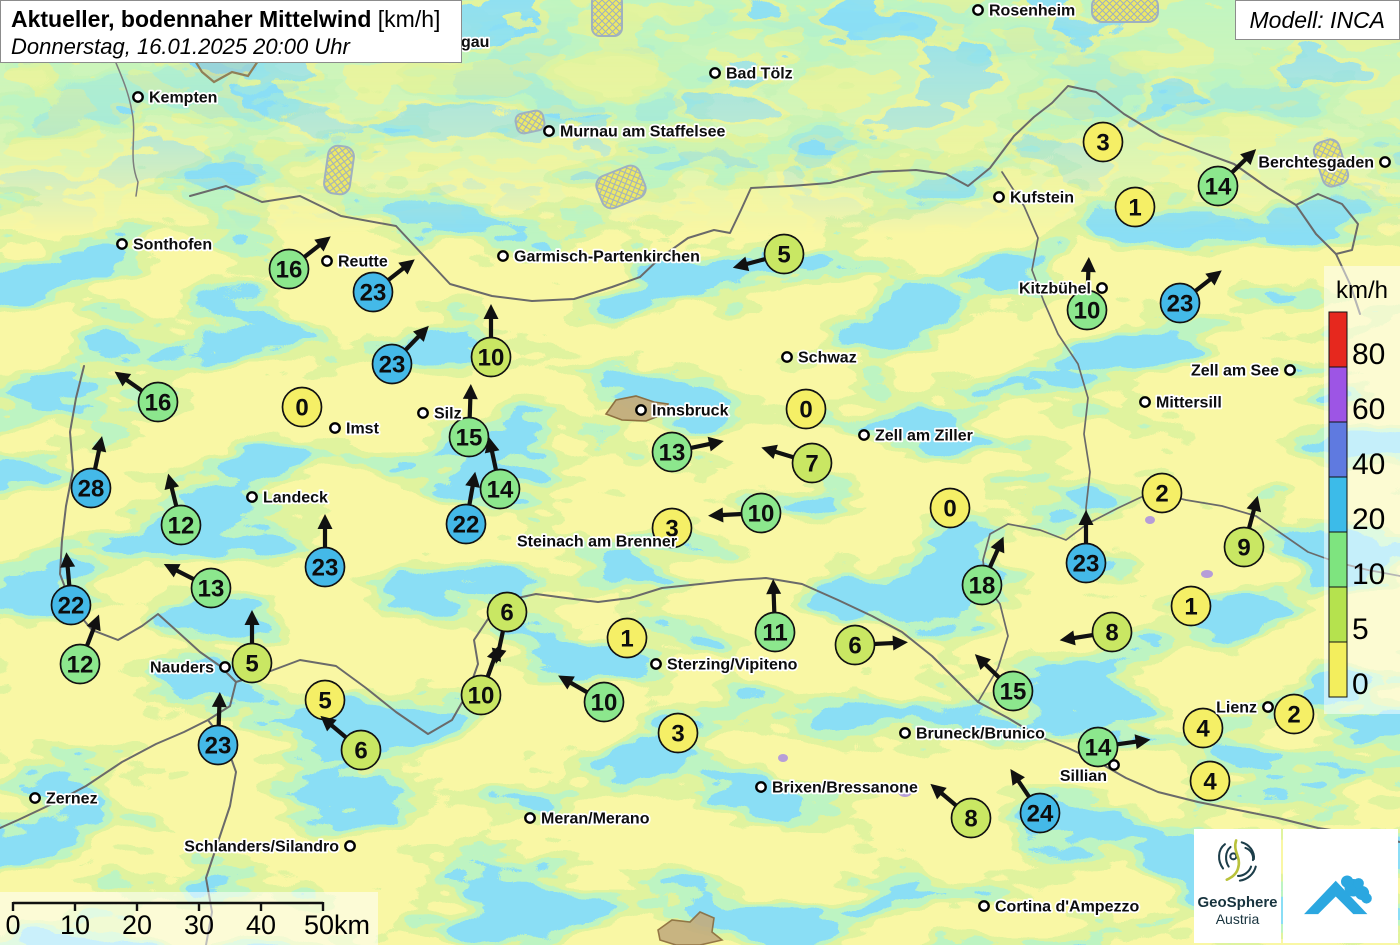 The image size is (1400, 945). Describe the element at coordinates (469, 421) in the screenshot. I see `wind-station: 15` at that location.